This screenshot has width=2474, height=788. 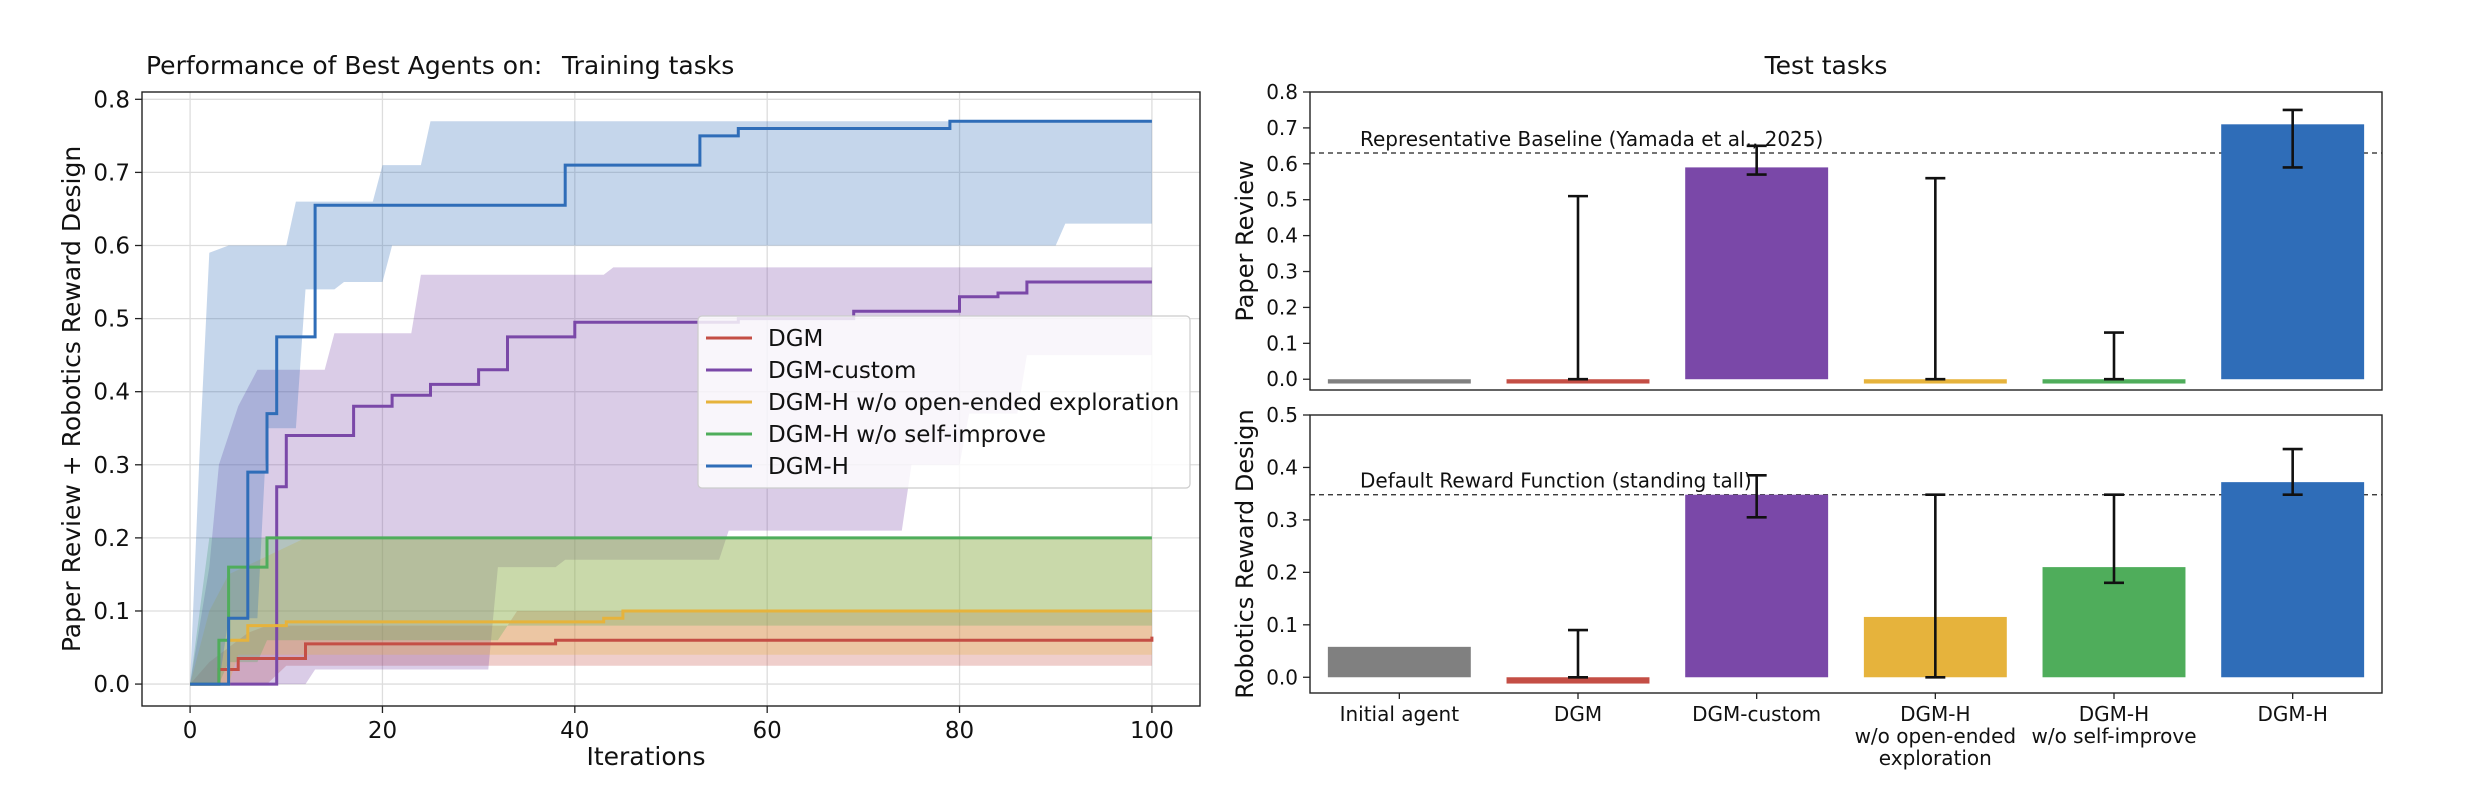 I want to click on training-x-axis-label: Iterations, so click(x=645, y=756).